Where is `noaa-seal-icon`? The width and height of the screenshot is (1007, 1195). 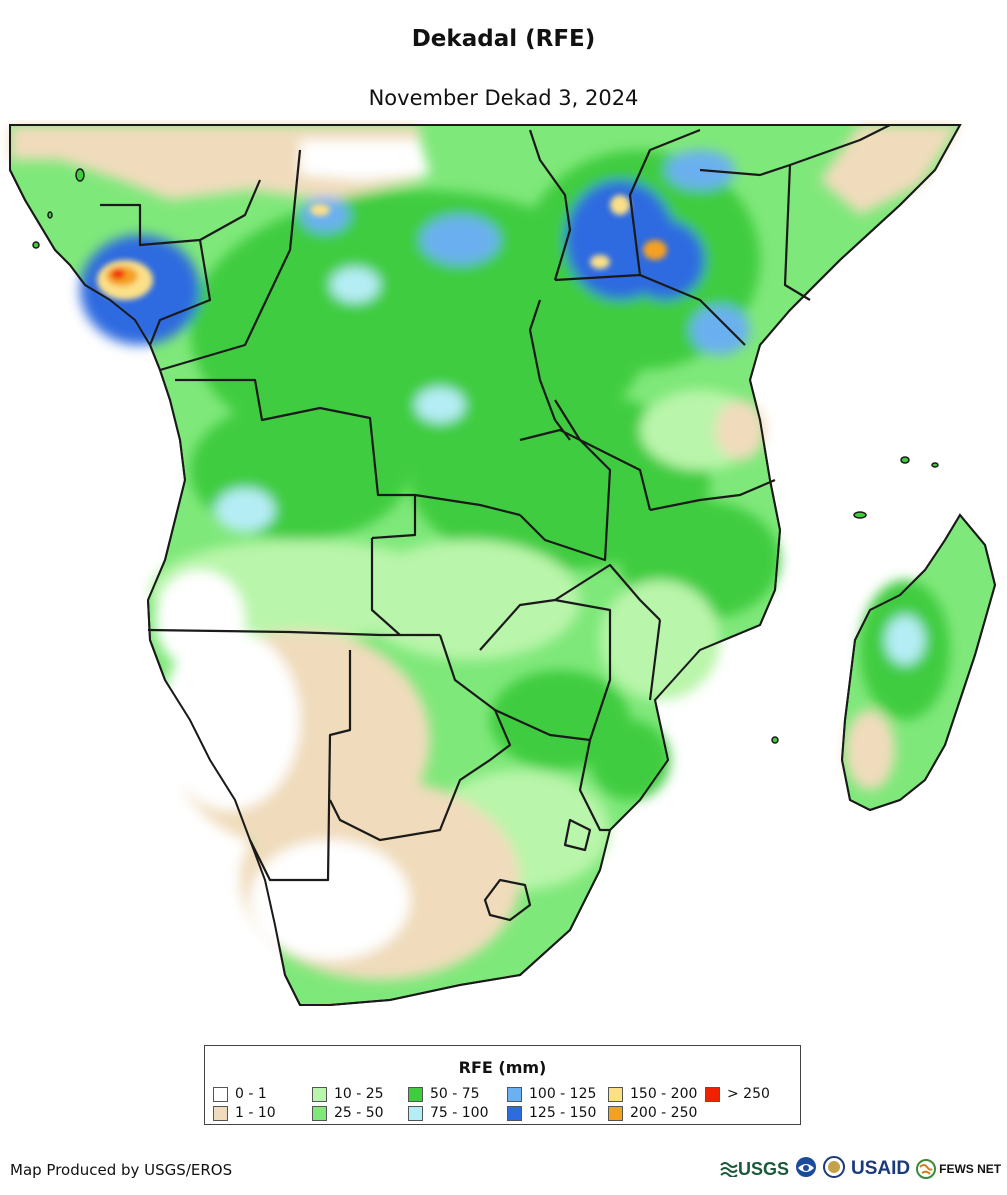 noaa-seal-icon is located at coordinates (806, 1167).